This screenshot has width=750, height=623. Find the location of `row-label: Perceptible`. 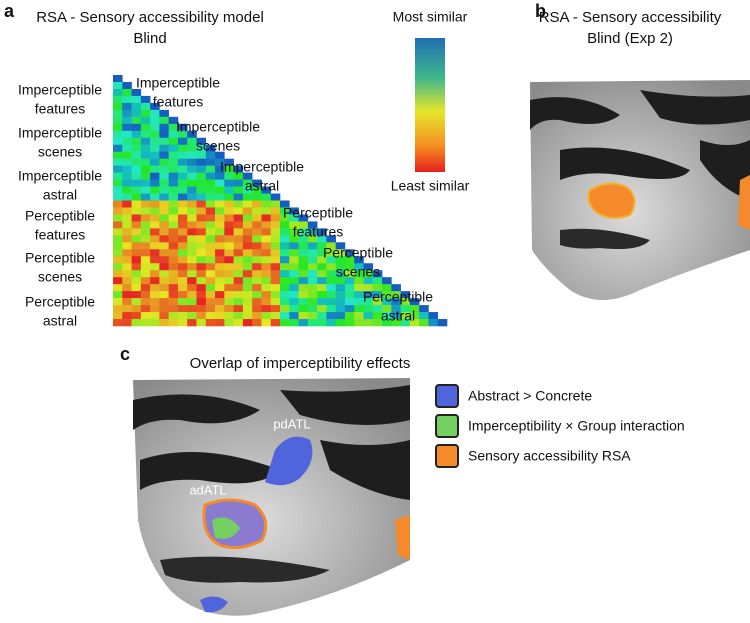

row-label: Perceptible is located at coordinates (60, 258).